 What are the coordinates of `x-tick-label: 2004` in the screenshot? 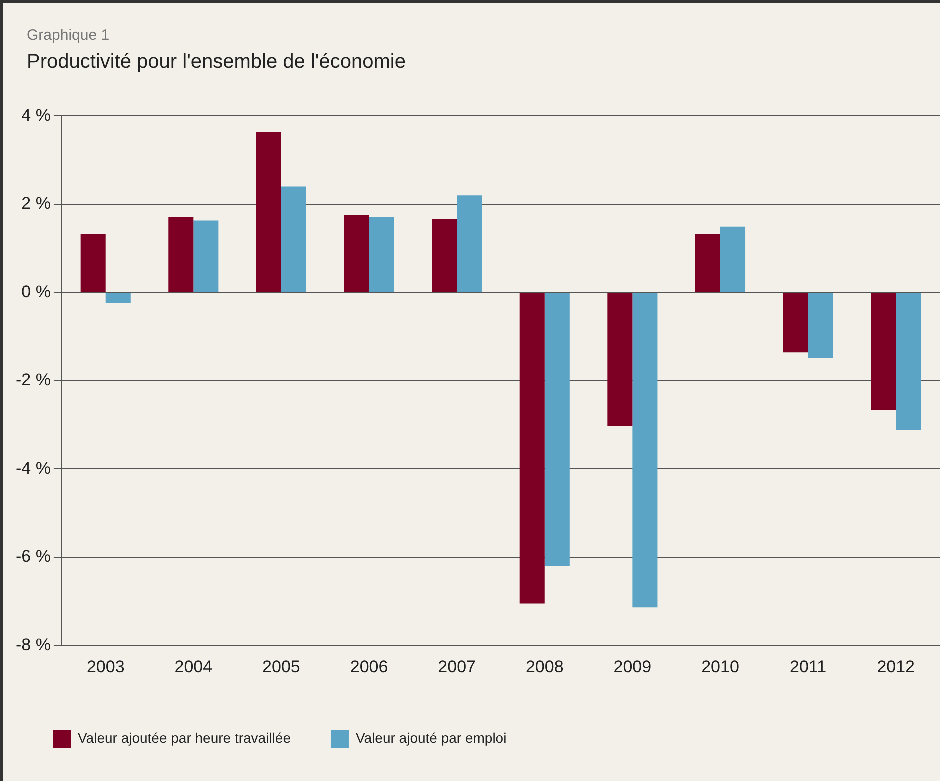 It's located at (193, 666).